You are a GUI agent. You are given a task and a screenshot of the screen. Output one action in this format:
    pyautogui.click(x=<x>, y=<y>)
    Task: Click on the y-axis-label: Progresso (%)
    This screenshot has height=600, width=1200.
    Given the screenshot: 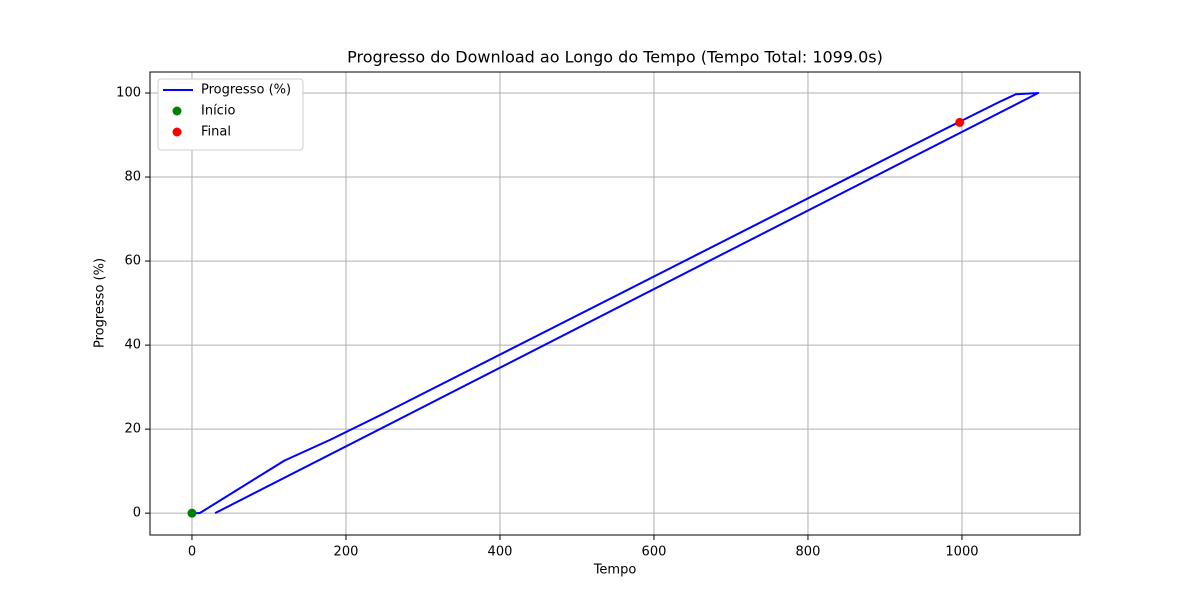 What is the action you would take?
    pyautogui.click(x=100, y=303)
    